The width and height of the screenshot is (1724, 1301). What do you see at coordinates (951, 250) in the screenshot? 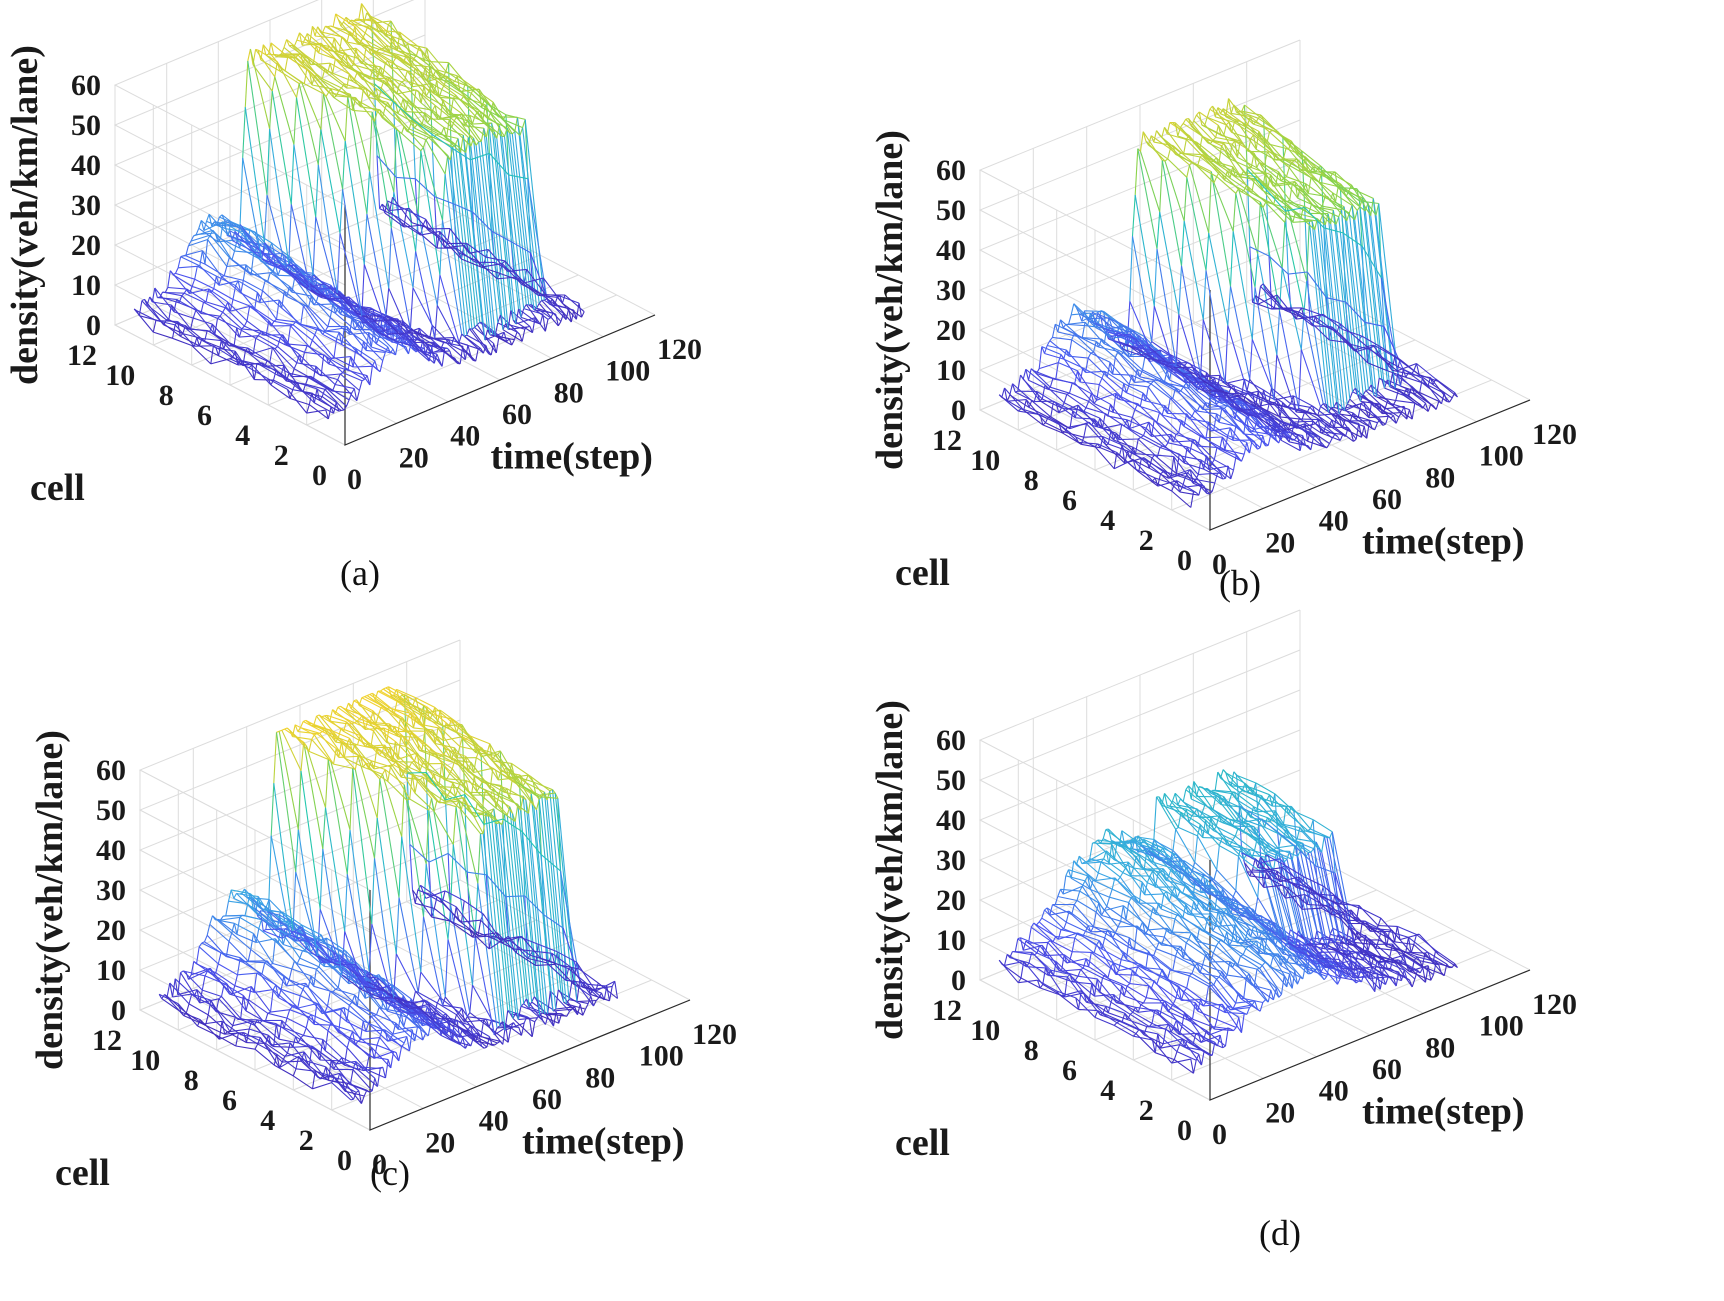
I see `z-tick-label: 40` at bounding box center [951, 250].